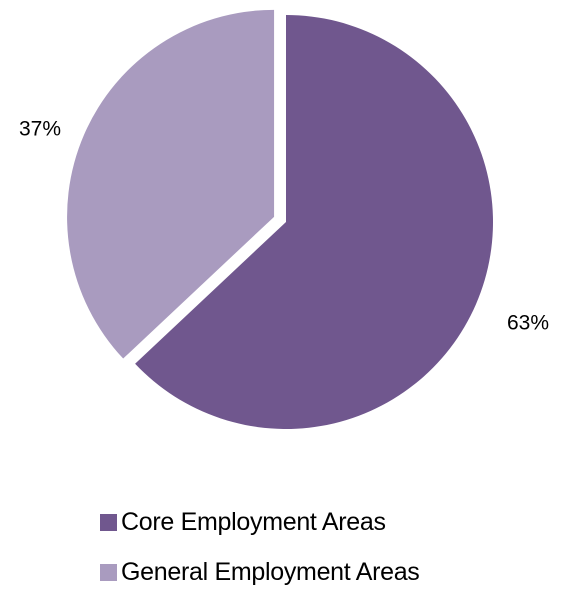 The image size is (561, 604). What do you see at coordinates (108, 522) in the screenshot?
I see `legend-swatch-core` at bounding box center [108, 522].